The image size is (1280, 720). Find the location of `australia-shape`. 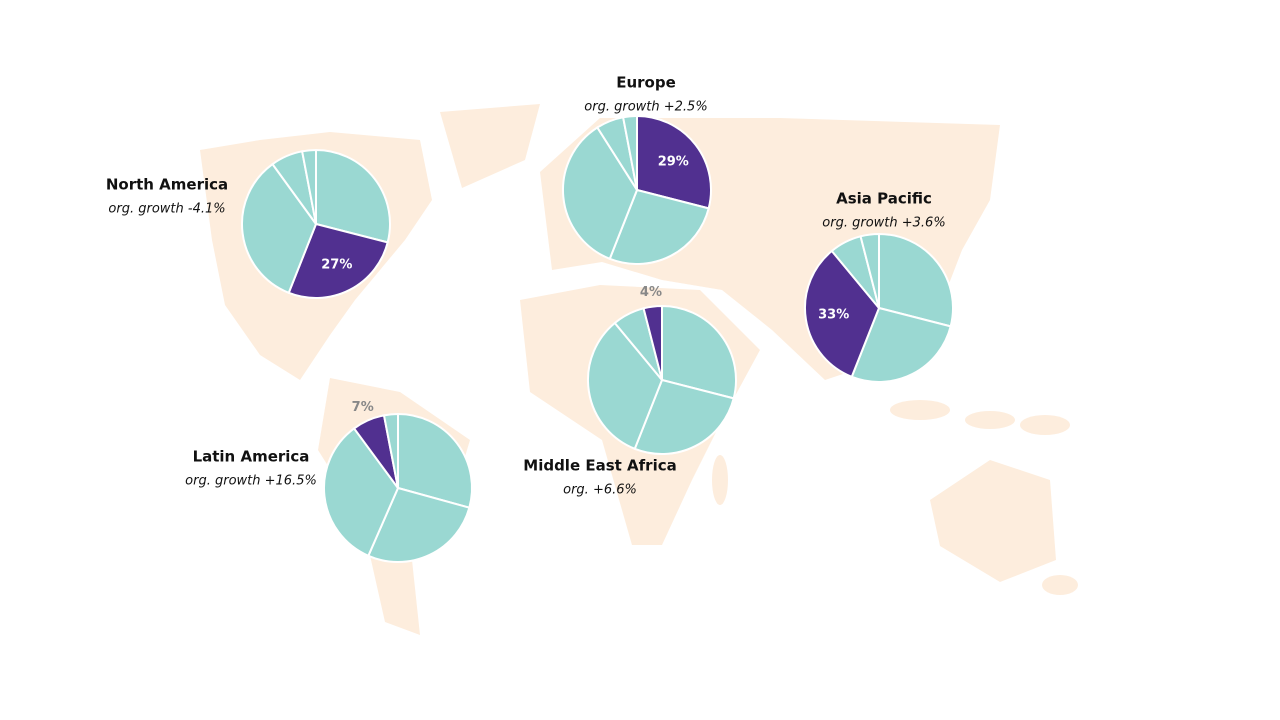

australia-shape is located at coordinates (993, 521).